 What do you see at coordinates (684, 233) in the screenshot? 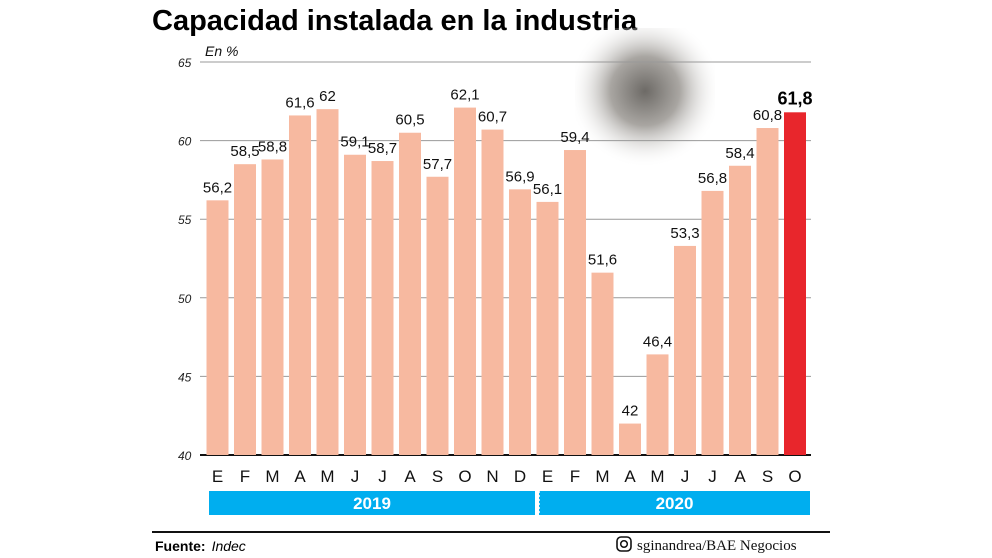
I see `data-label: 53,3` at bounding box center [684, 233].